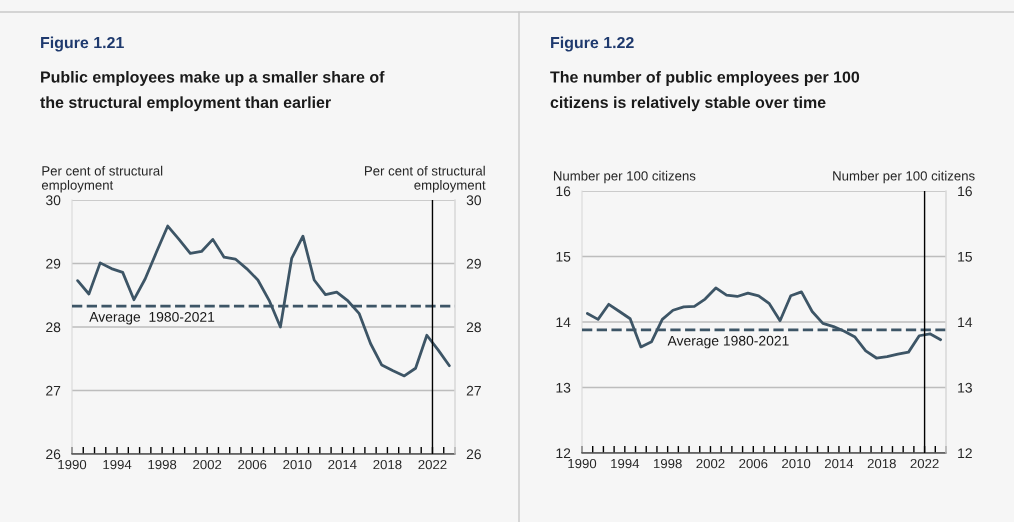 This screenshot has width=1014, height=522. What do you see at coordinates (53, 390) in the screenshot?
I see `y-tick-label: 27` at bounding box center [53, 390].